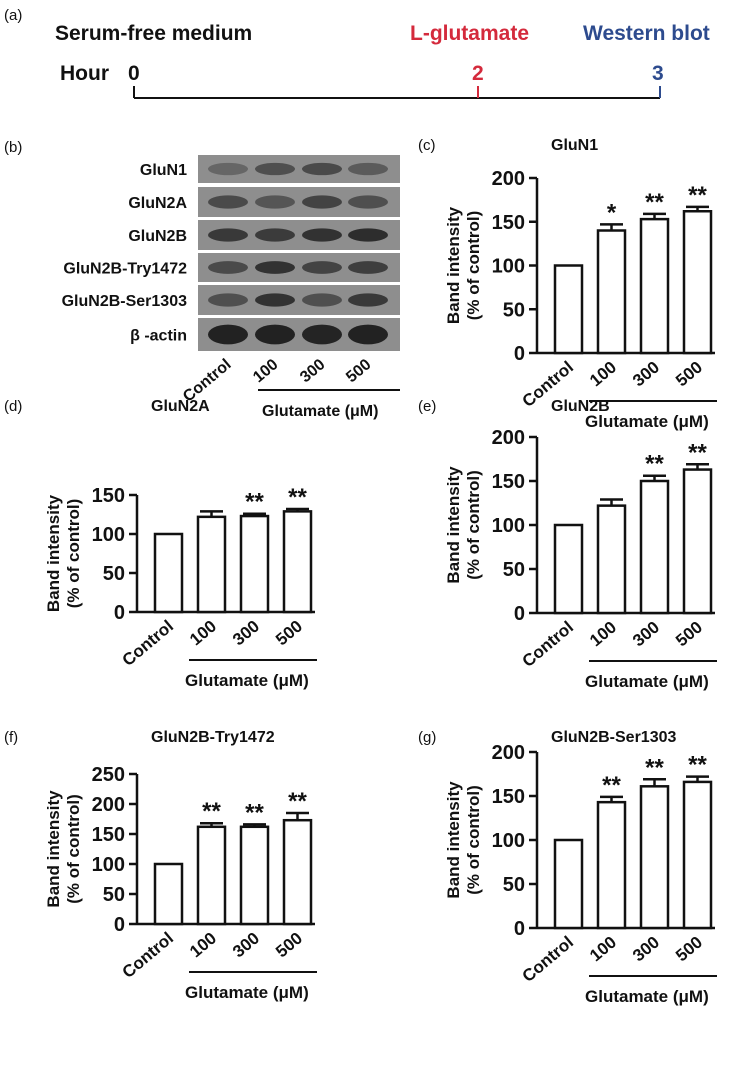 The image size is (737, 1065). I want to click on panel-label: (e), so click(427, 406).